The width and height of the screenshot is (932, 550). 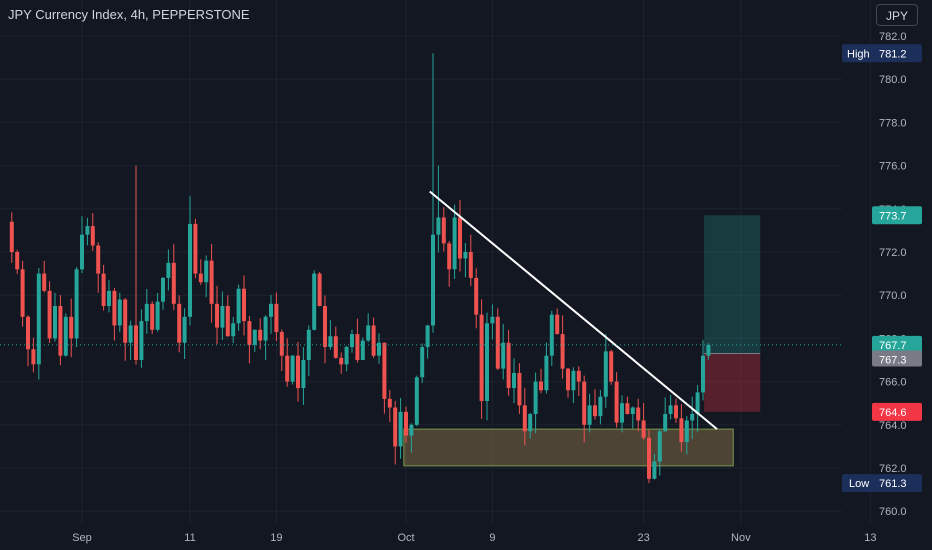 What do you see at coordinates (893, 413) in the screenshot?
I see `stop-loss-tag: 764.6` at bounding box center [893, 413].